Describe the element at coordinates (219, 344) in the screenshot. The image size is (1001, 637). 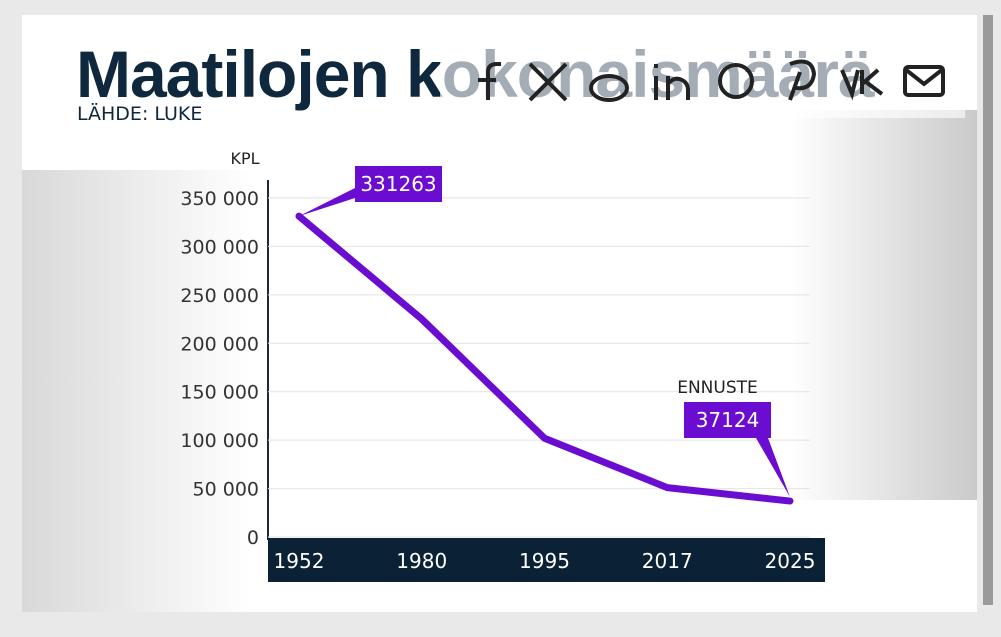
I see `y-tick-label: 200 000` at that location.